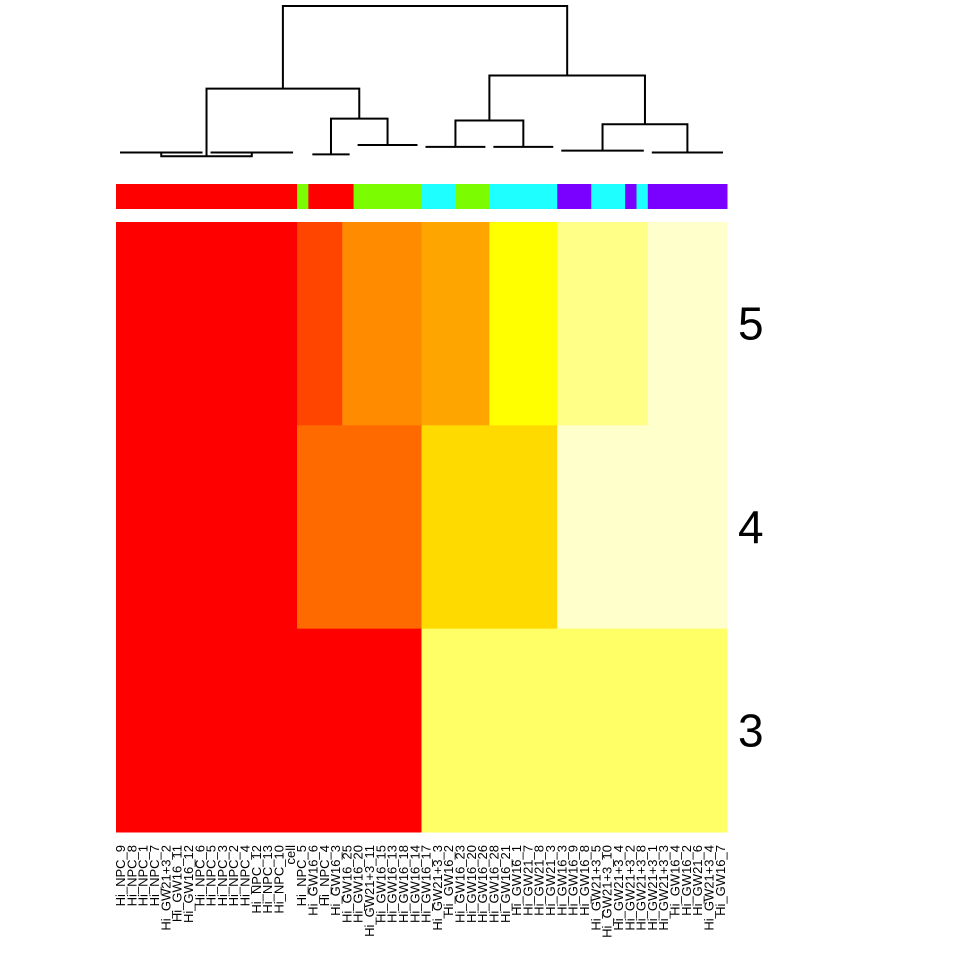  I want to click on column-label-45: Hi_GW21+3_2, so click(629, 888).